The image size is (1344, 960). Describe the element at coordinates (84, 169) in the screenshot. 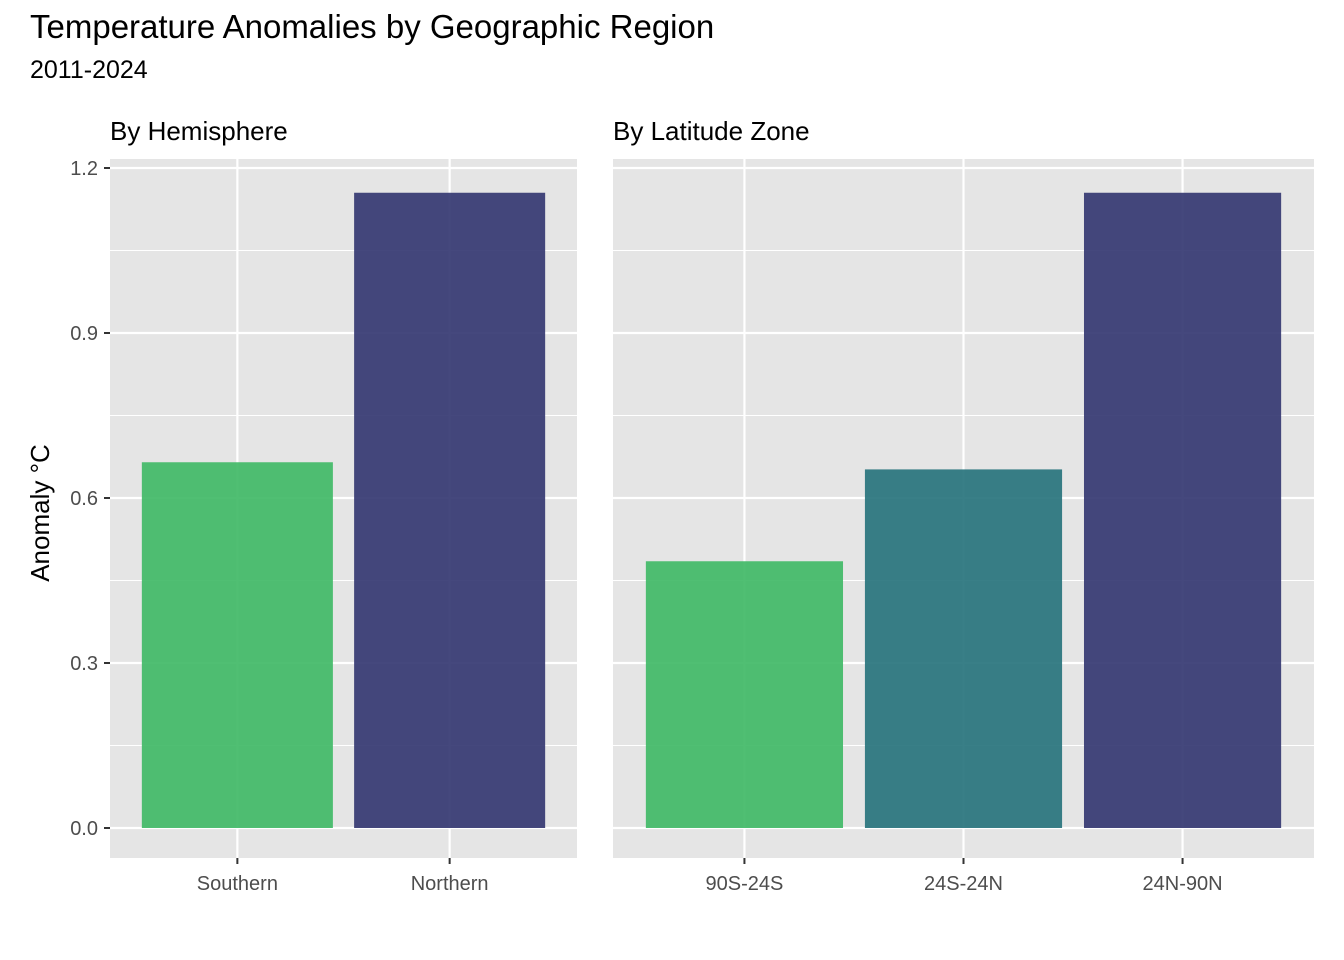

I see `y-tick-label: 1.2` at that location.